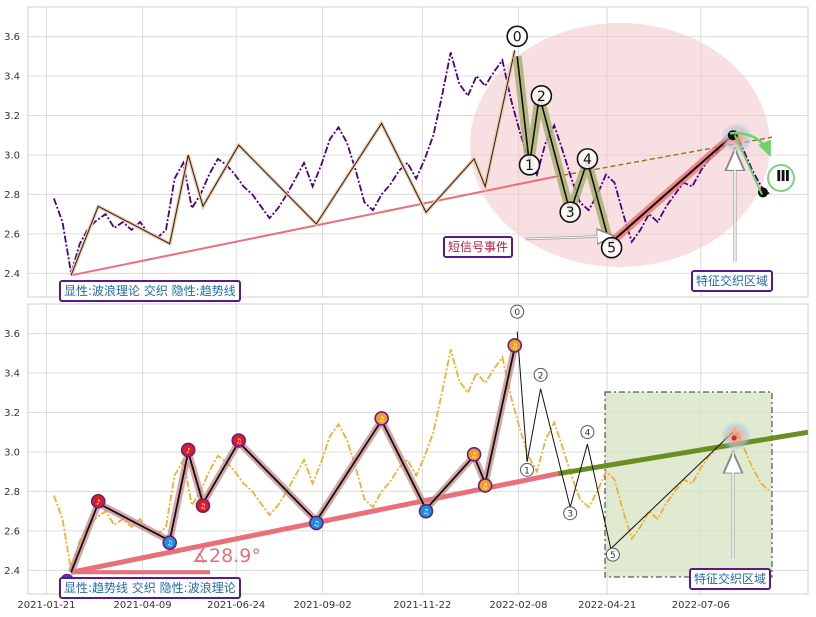 This screenshot has height=617, width=816. Describe the element at coordinates (46, 605) in the screenshot. I see `x-tick-label: 2021-01-21` at that location.